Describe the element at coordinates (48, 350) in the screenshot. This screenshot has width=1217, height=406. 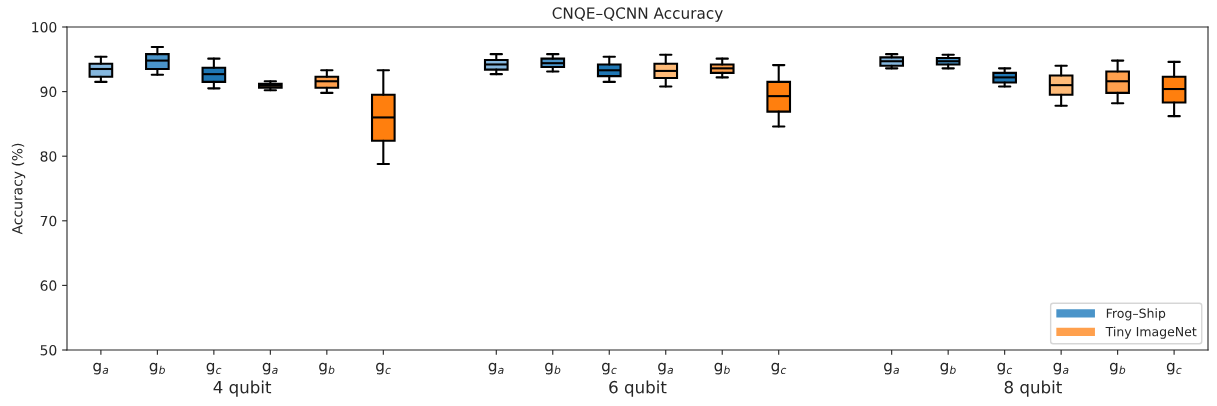
I see `y-tick-label: 50` at that location.